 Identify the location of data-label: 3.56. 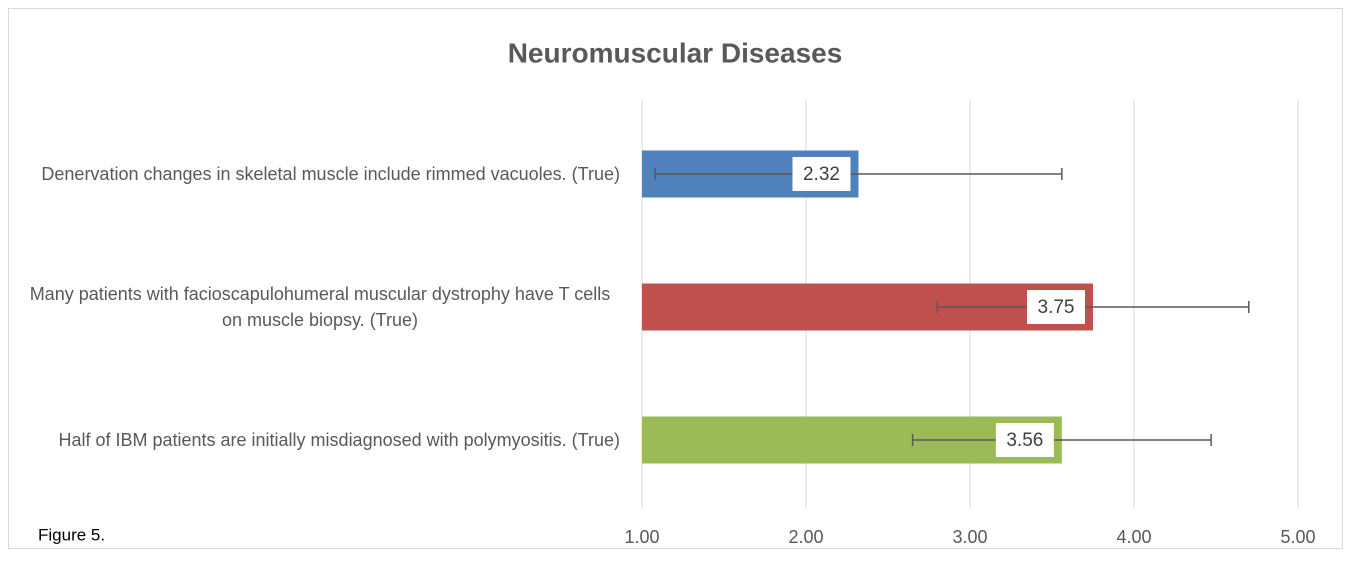
(1024, 440).